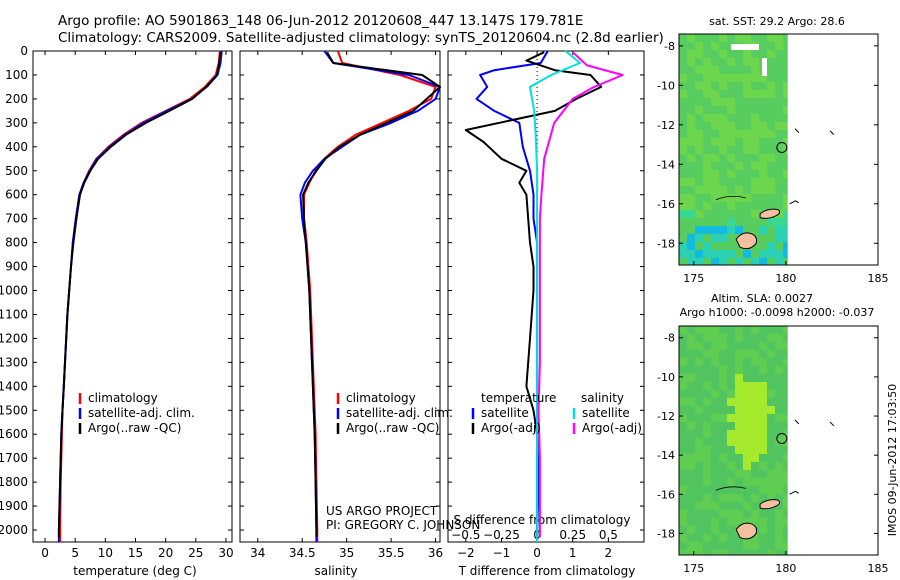 Image resolution: width=900 pixels, height=580 pixels. What do you see at coordinates (537, 553) in the screenshot?
I see `difference-t-x-ticklabel: 0` at bounding box center [537, 553].